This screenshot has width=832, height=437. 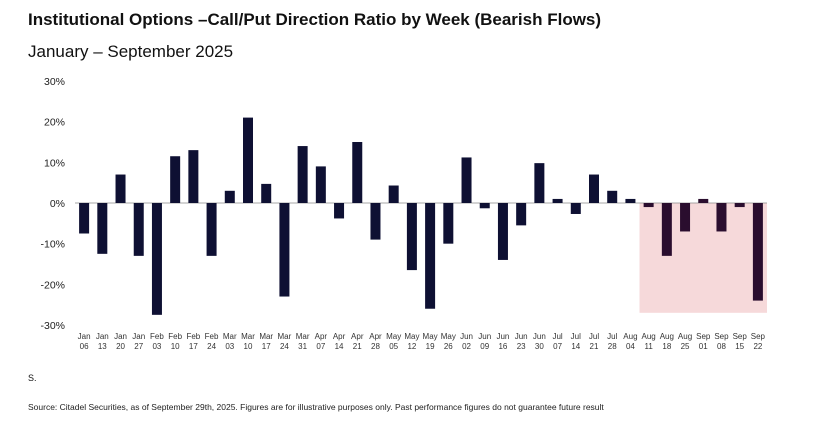 I want to click on chart-subtitle: January – September 2025, so click(x=131, y=51).